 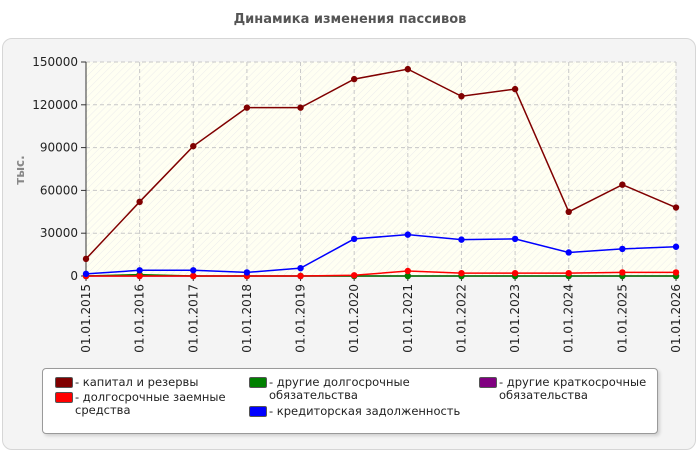 I want to click on x-tick-label: 01.01.2026, so click(x=676, y=318).